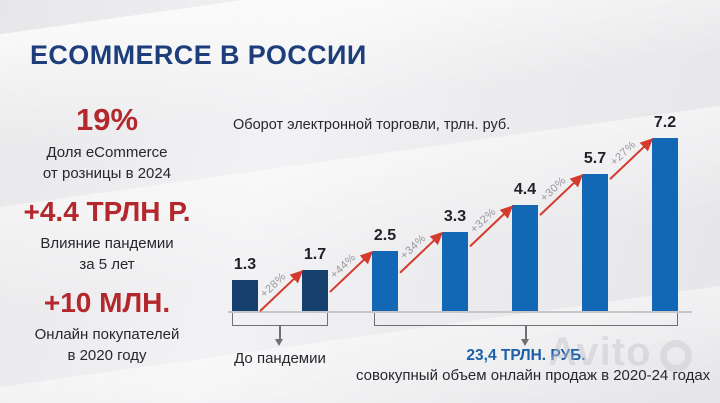 The width and height of the screenshot is (720, 403). What do you see at coordinates (280, 358) in the screenshot?
I see `pre-pandemic-label: До пандемии` at bounding box center [280, 358].